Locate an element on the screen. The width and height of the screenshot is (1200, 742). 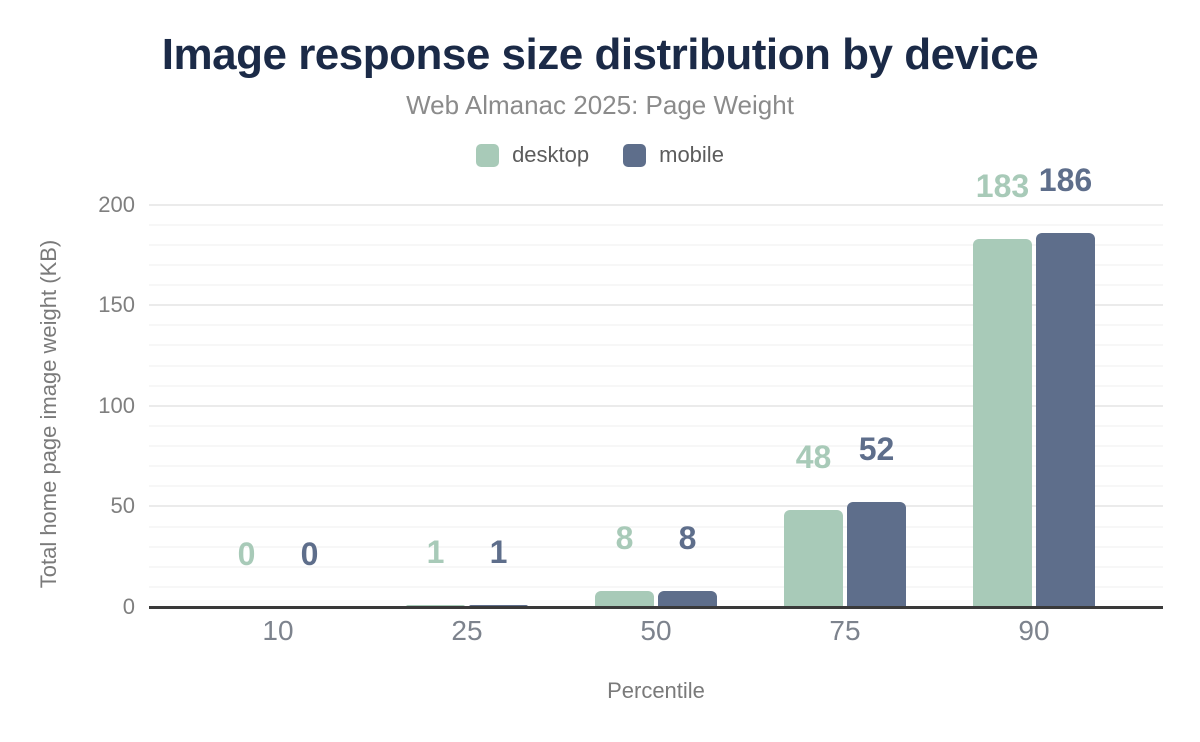
value-label-desktop-p75: 48 is located at coordinates (813, 457).